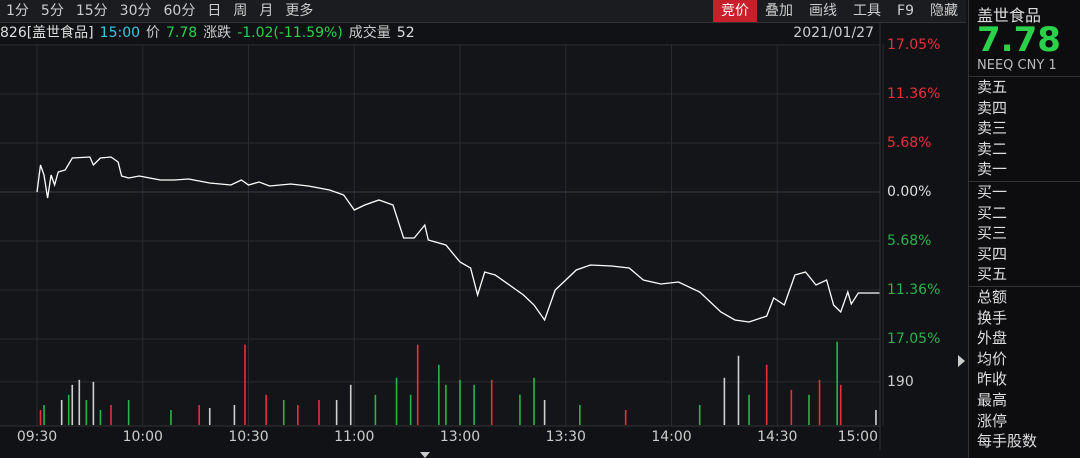 The image size is (1080, 458). I want to click on stats-row: 涨停, so click(992, 420).